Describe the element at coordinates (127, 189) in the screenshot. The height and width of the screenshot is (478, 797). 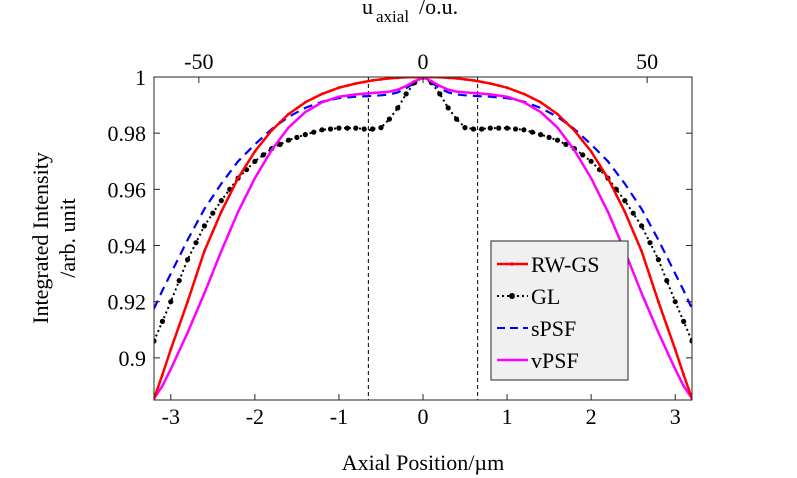
I see `y-tick-label: 0.96` at that location.